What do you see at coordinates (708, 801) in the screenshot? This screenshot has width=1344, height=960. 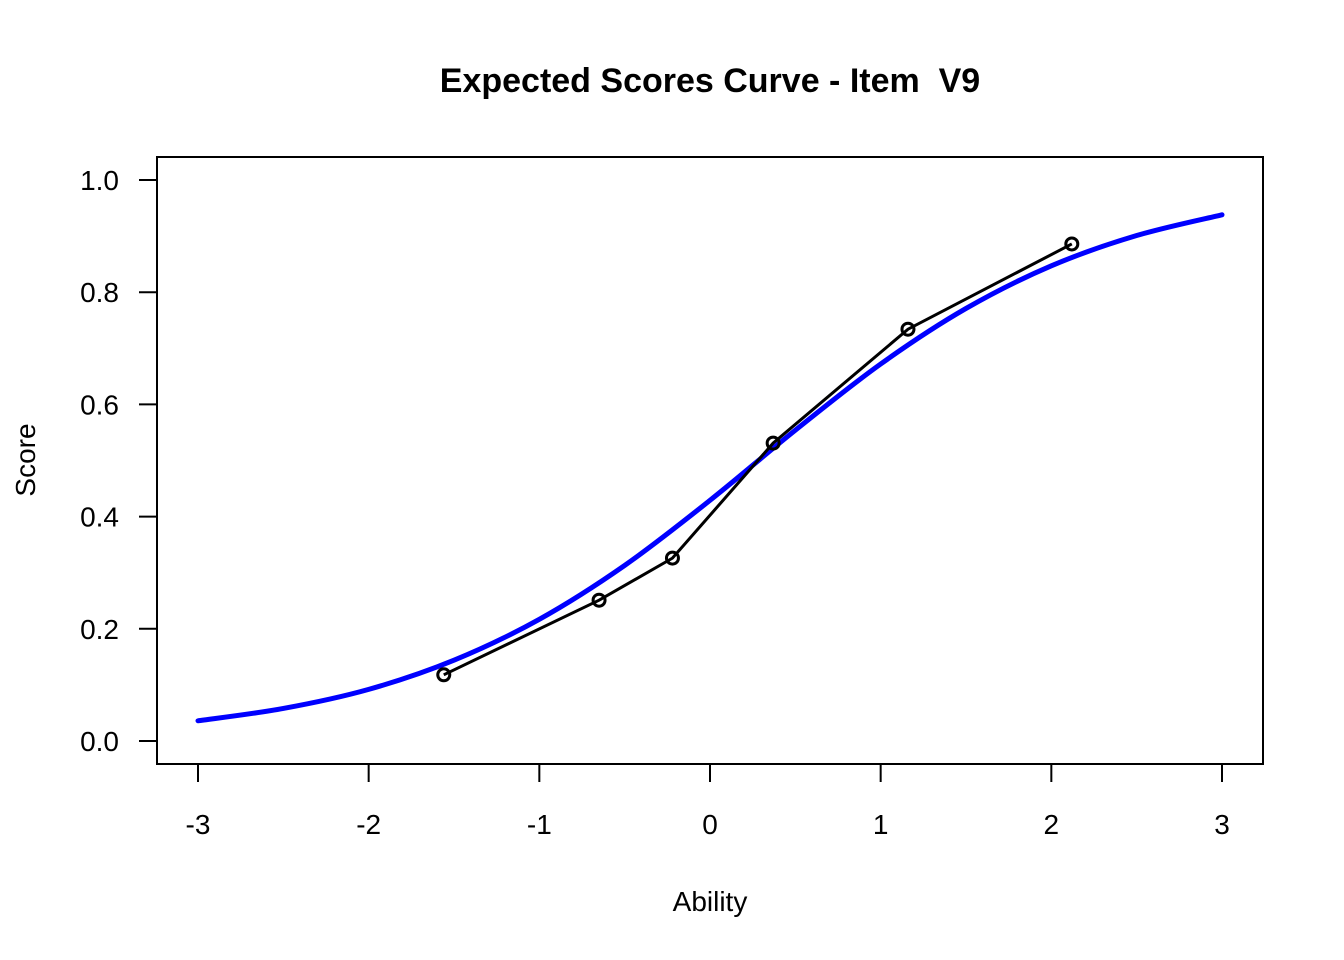 I see `x-axis: -3 -2 -1 0 1 2 3` at bounding box center [708, 801].